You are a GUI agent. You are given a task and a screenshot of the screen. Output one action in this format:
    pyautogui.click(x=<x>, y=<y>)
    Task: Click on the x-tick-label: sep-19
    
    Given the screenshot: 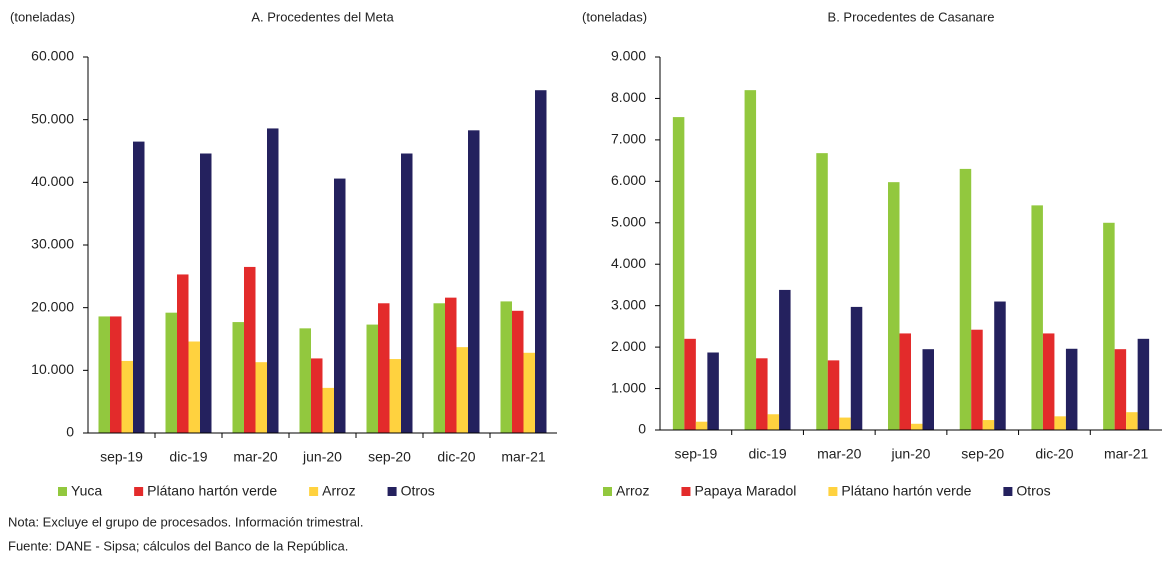 What is the action you would take?
    pyautogui.click(x=695, y=454)
    